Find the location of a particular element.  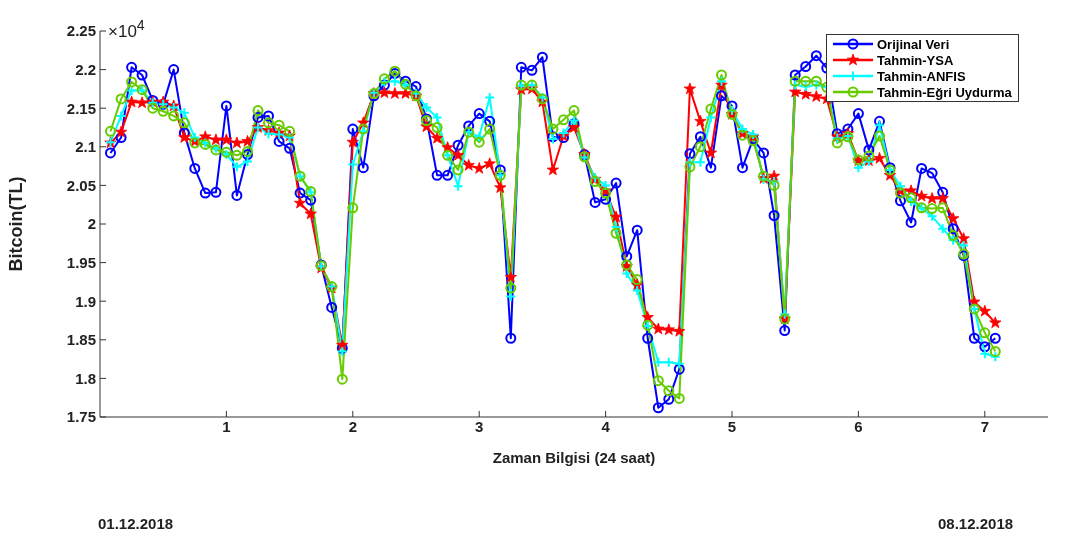

text: 08.12.2018 is located at coordinates (976, 523).